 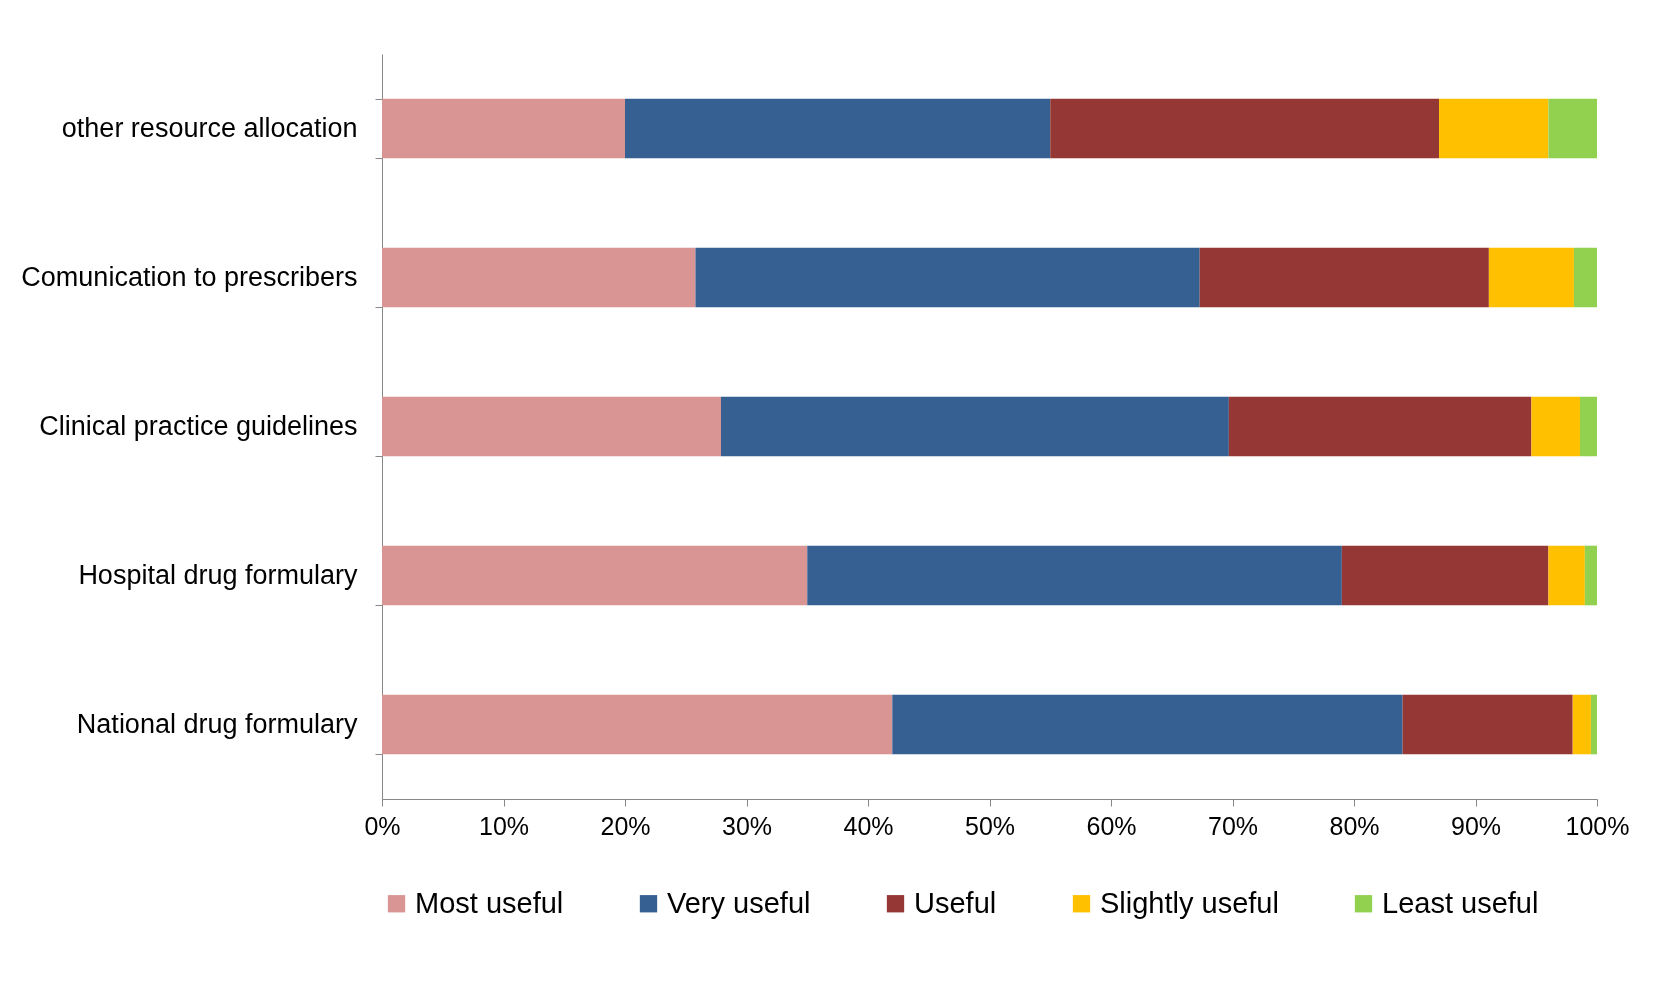 What do you see at coordinates (209, 128) in the screenshot?
I see `y-tick-label: other resource allocation` at bounding box center [209, 128].